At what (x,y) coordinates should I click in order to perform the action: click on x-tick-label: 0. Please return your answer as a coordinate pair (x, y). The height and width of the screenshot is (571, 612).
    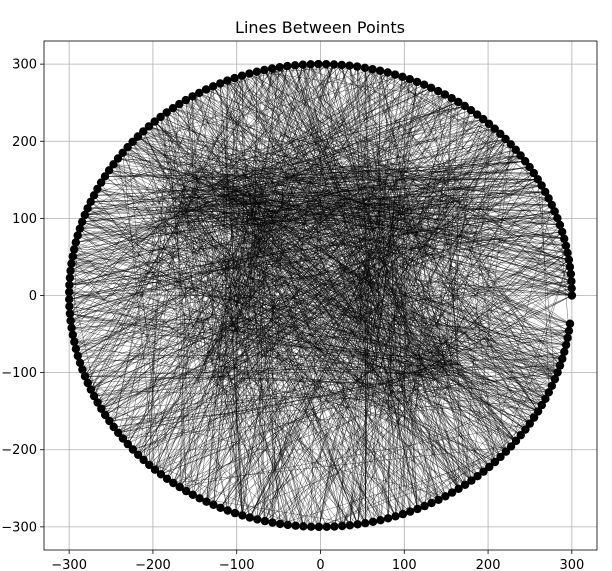
    Looking at the image, I should click on (320, 564).